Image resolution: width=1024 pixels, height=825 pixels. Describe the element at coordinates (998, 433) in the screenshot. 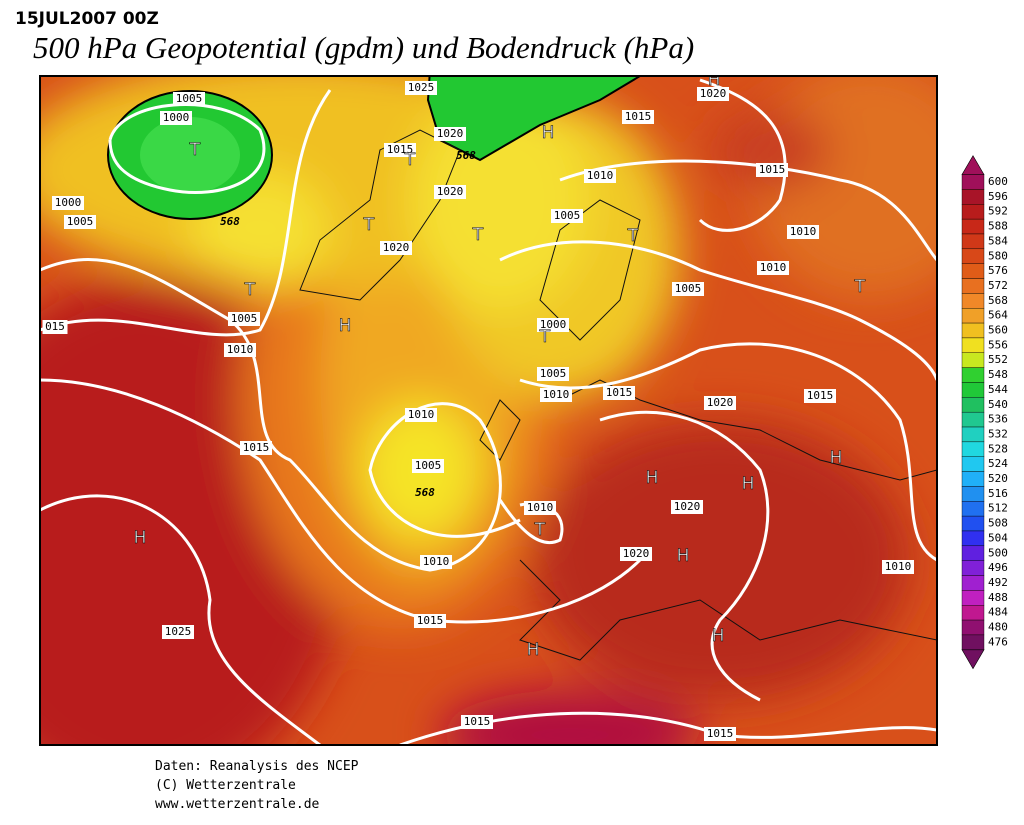

I see `colorbar-label: 532` at that location.